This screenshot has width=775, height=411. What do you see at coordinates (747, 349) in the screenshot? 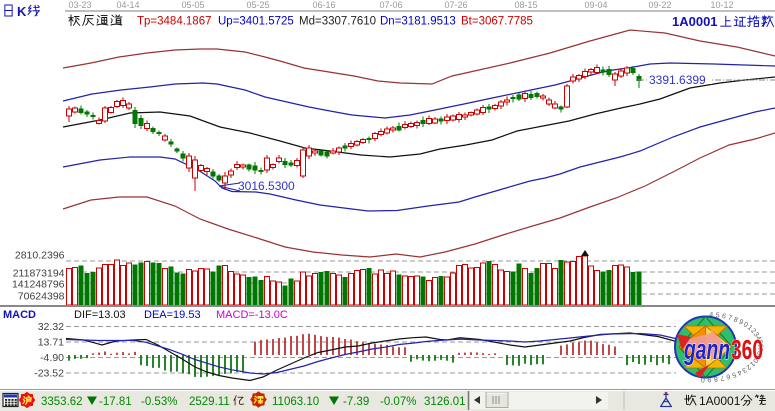
I see `svg-text:360: 3 6 0` at bounding box center [747, 349].